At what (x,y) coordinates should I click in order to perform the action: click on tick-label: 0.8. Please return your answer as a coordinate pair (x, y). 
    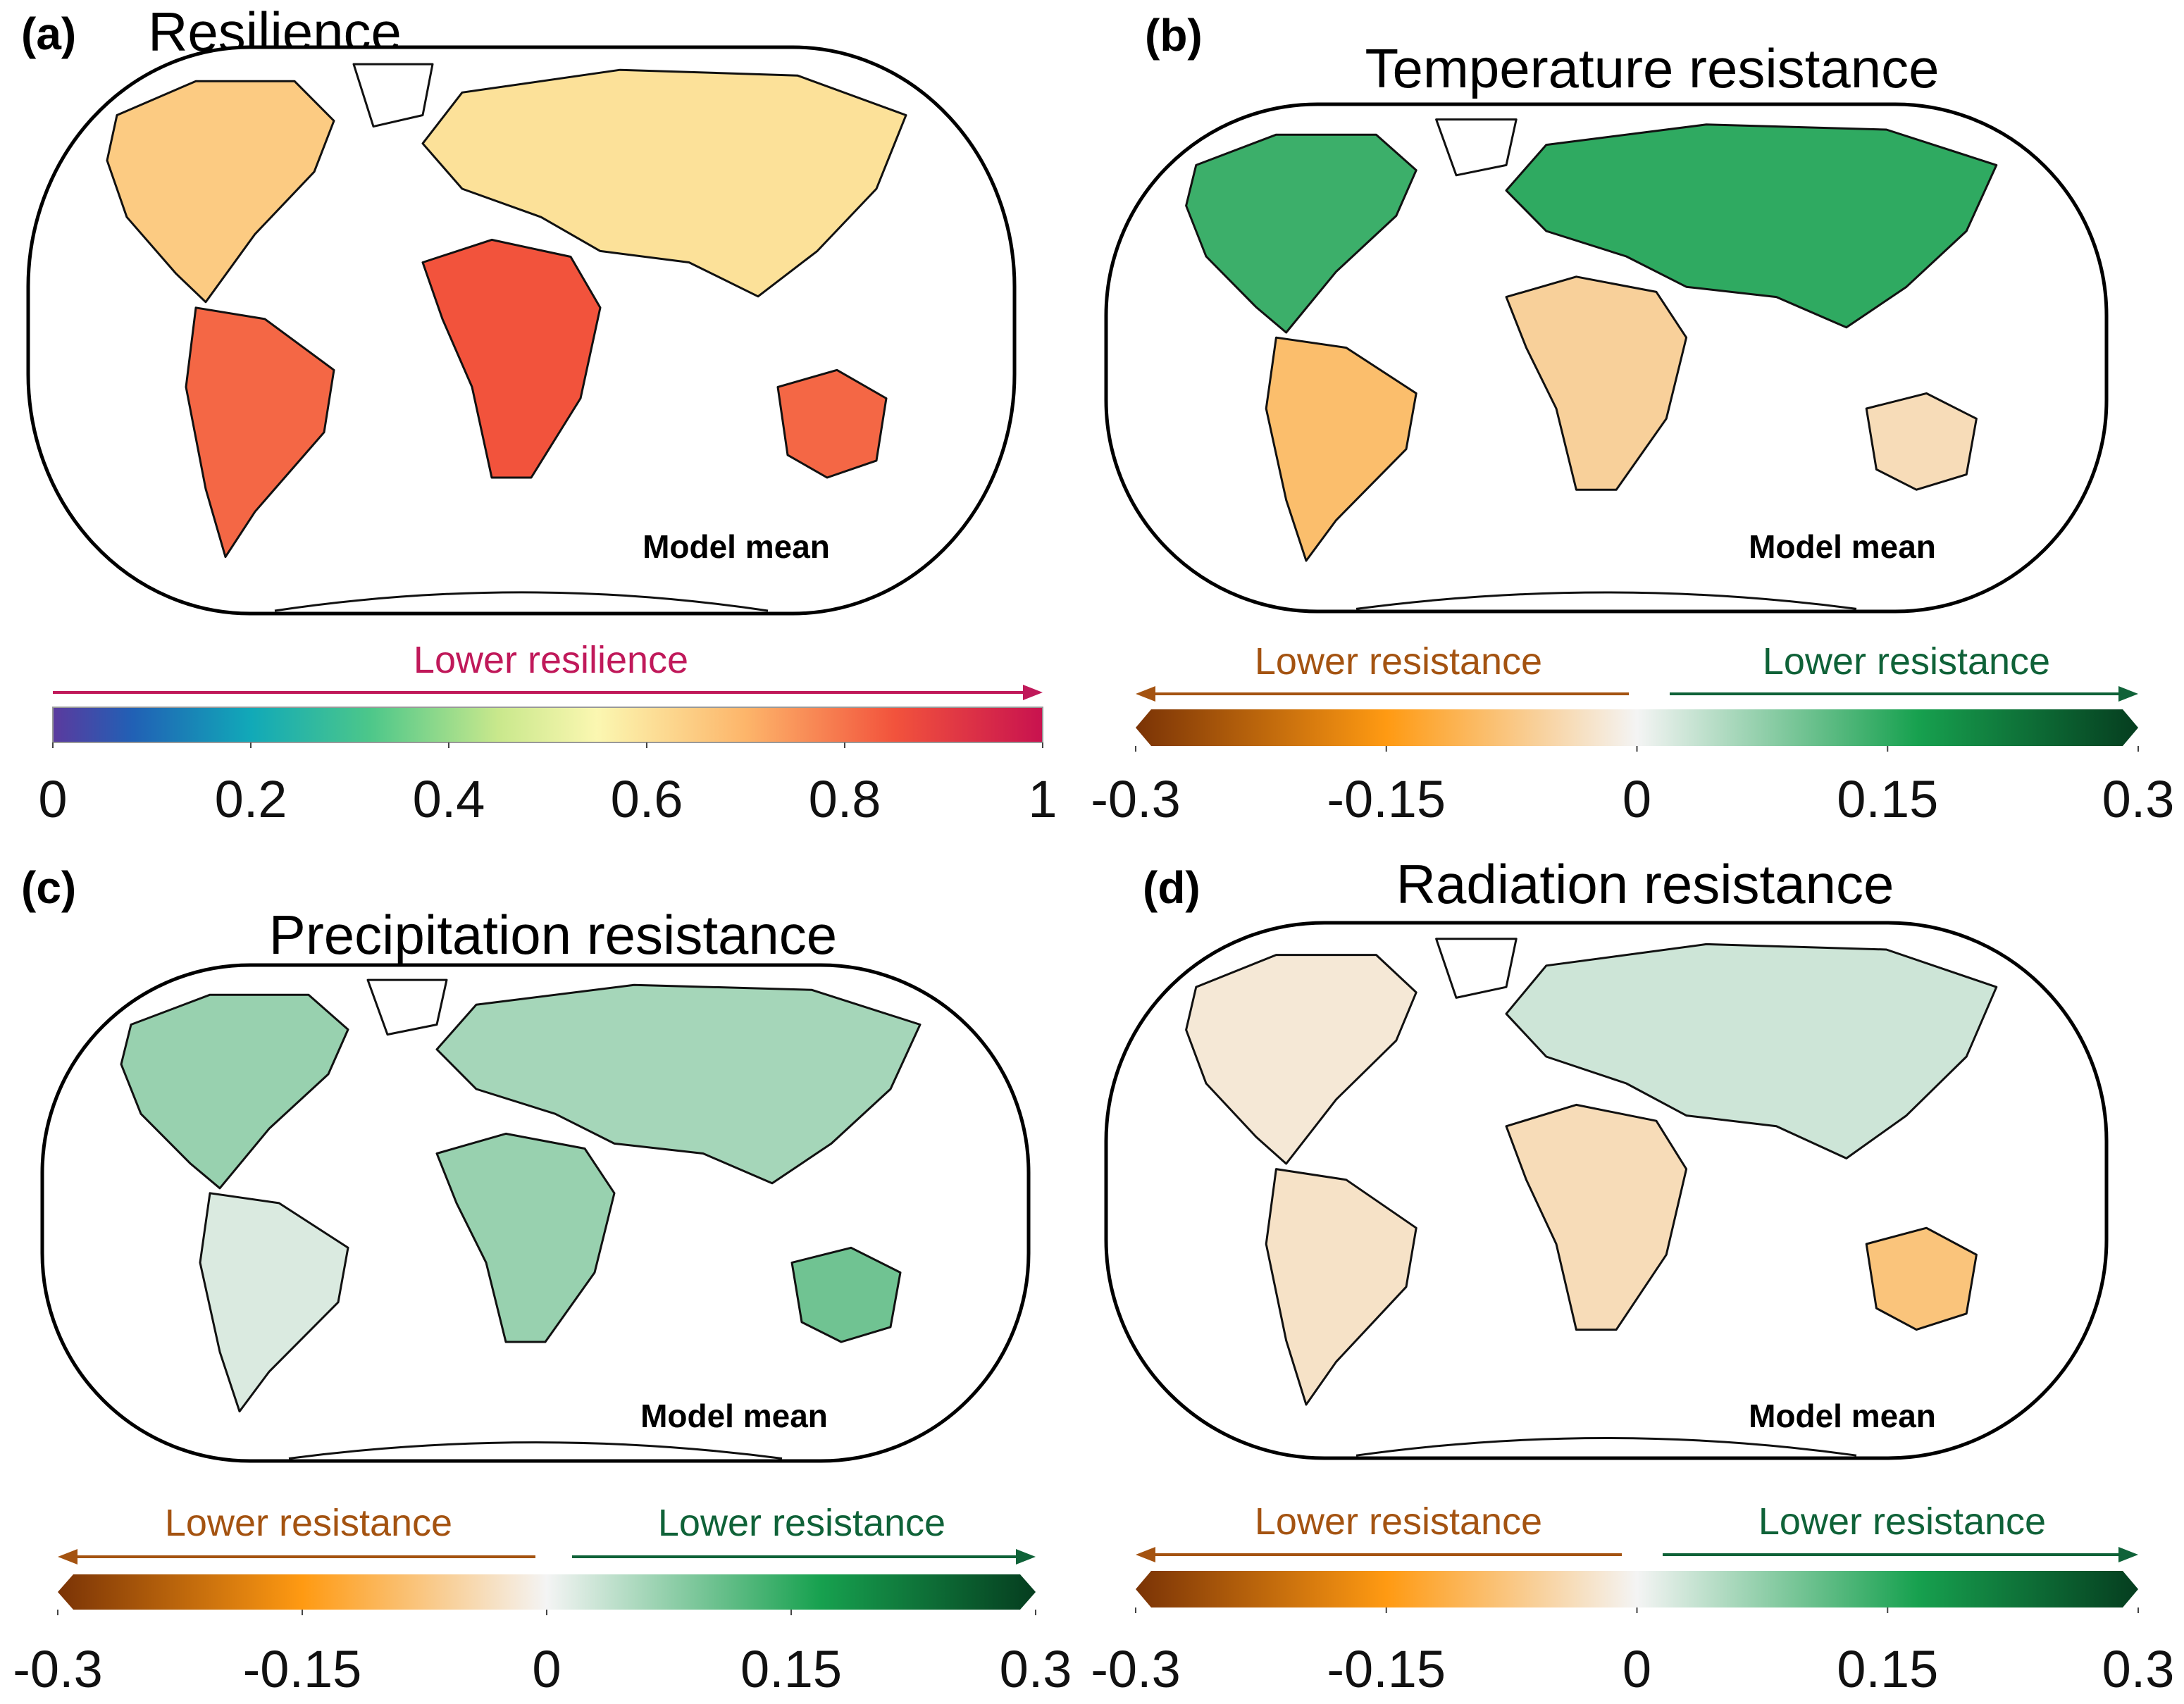
    Looking at the image, I should click on (845, 799).